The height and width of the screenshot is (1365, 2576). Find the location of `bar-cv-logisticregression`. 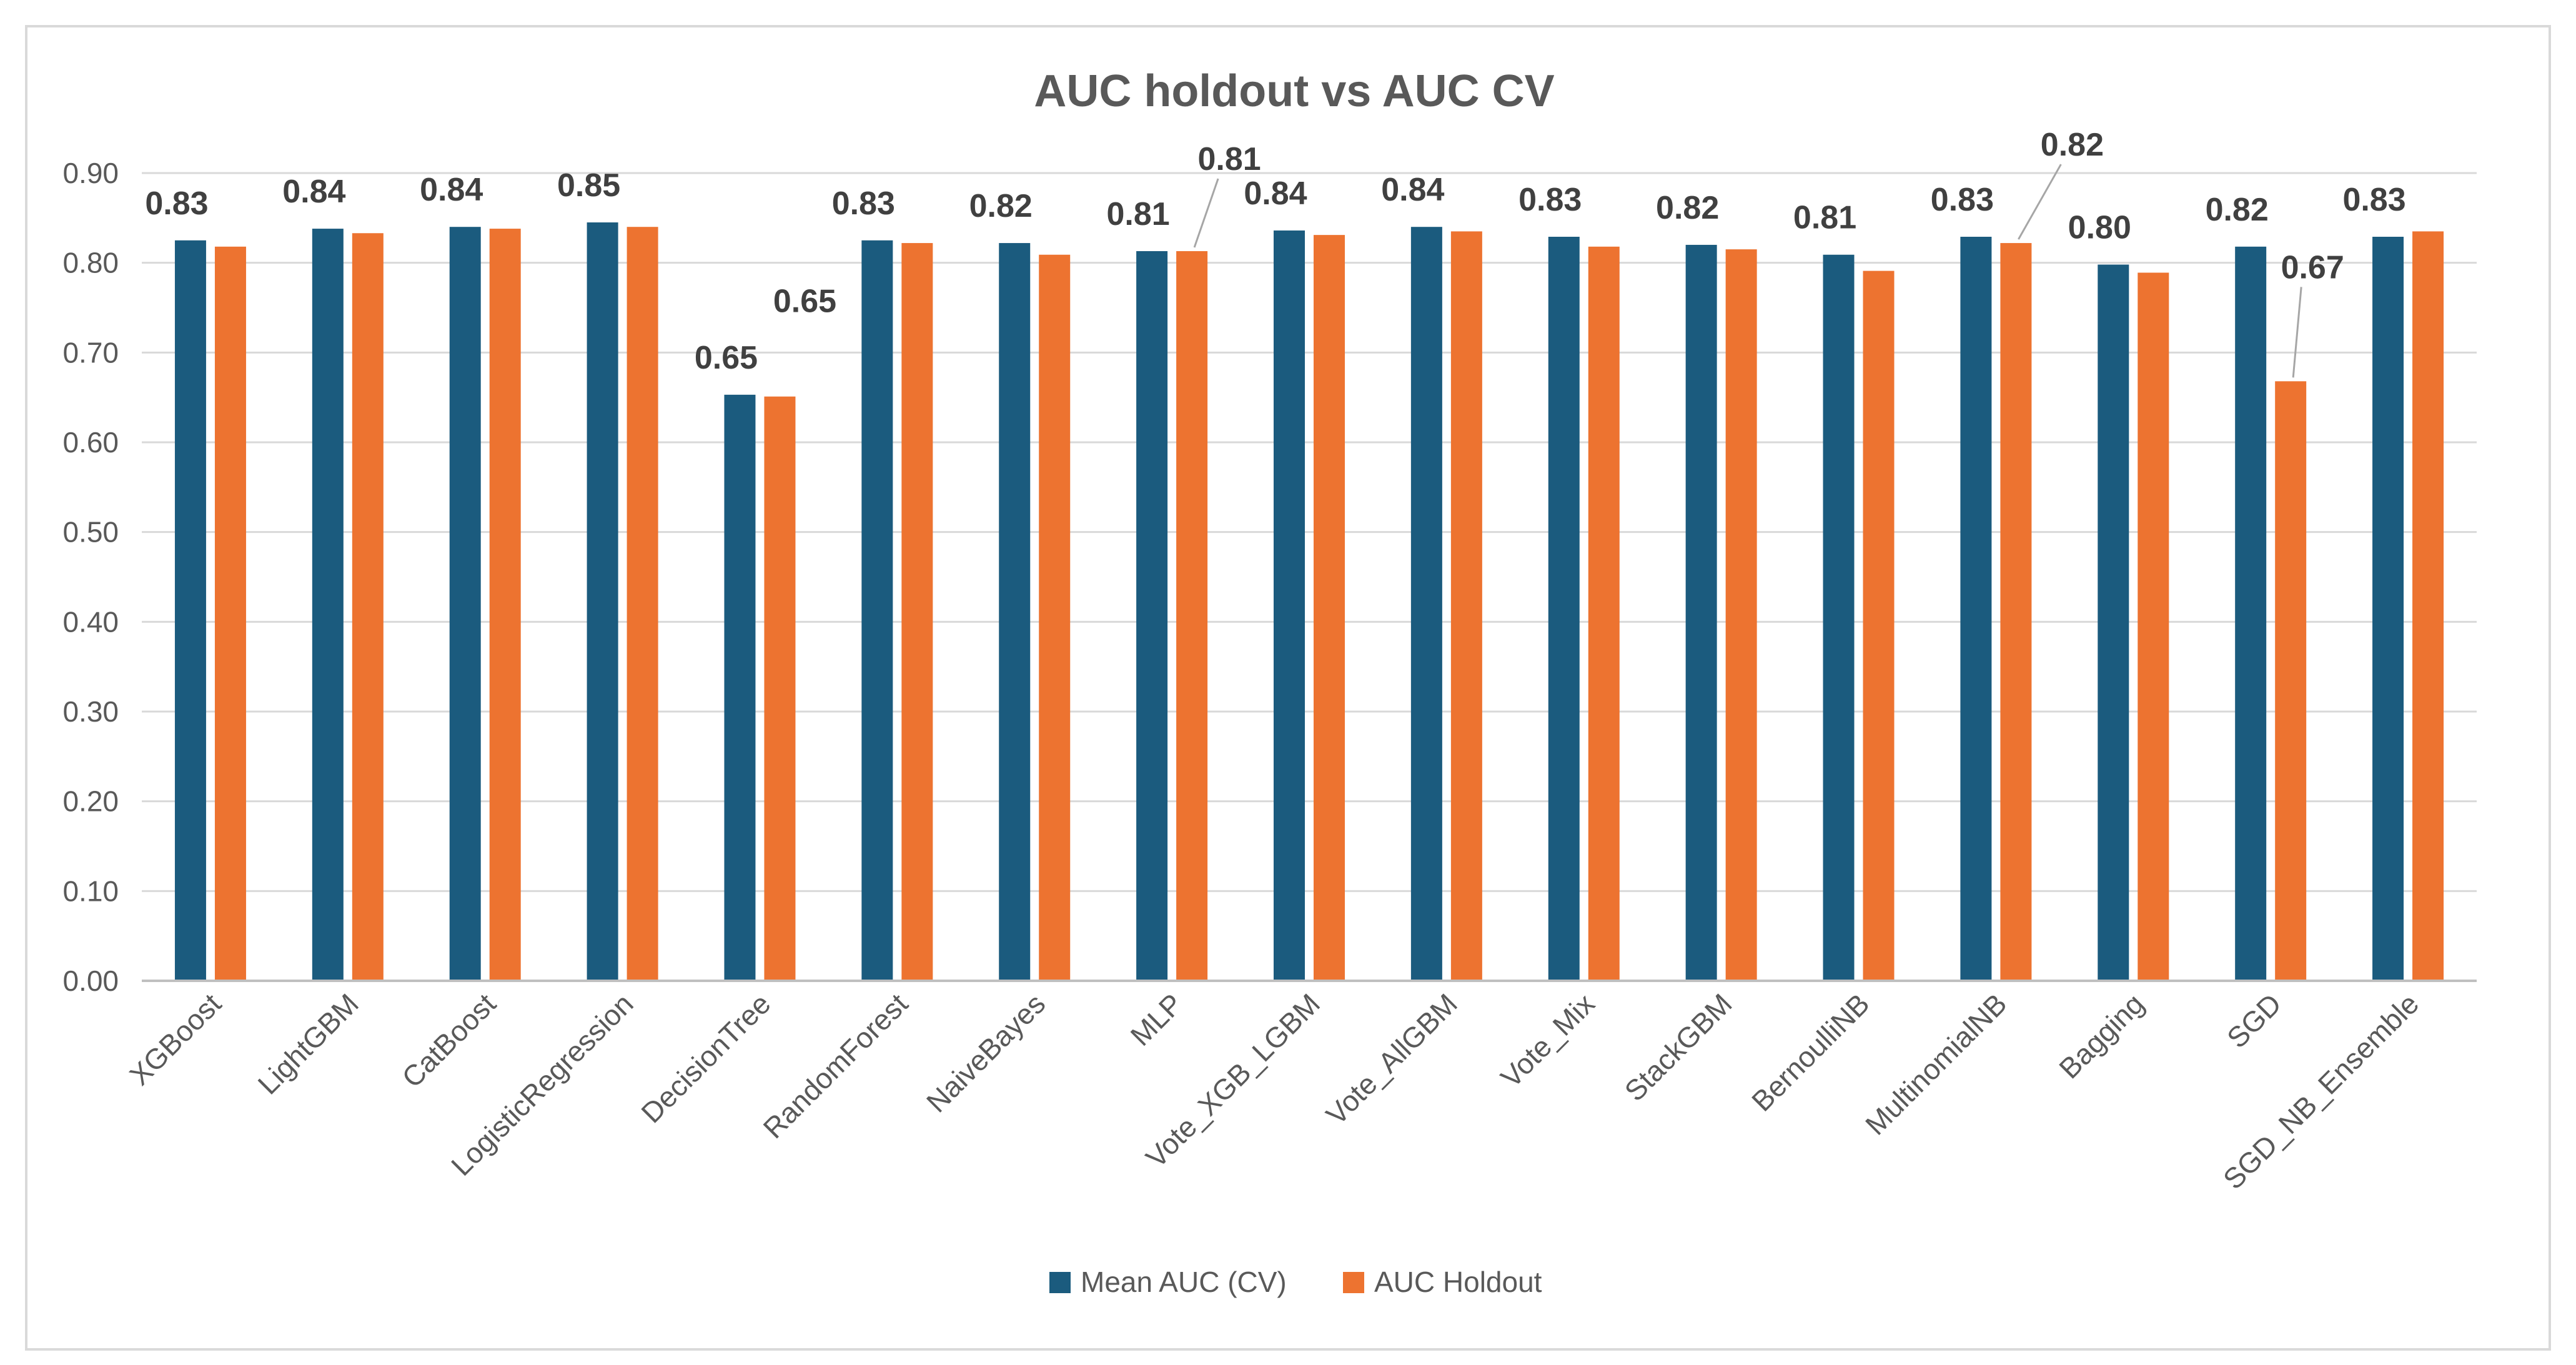

bar-cv-logisticregression is located at coordinates (602, 601).